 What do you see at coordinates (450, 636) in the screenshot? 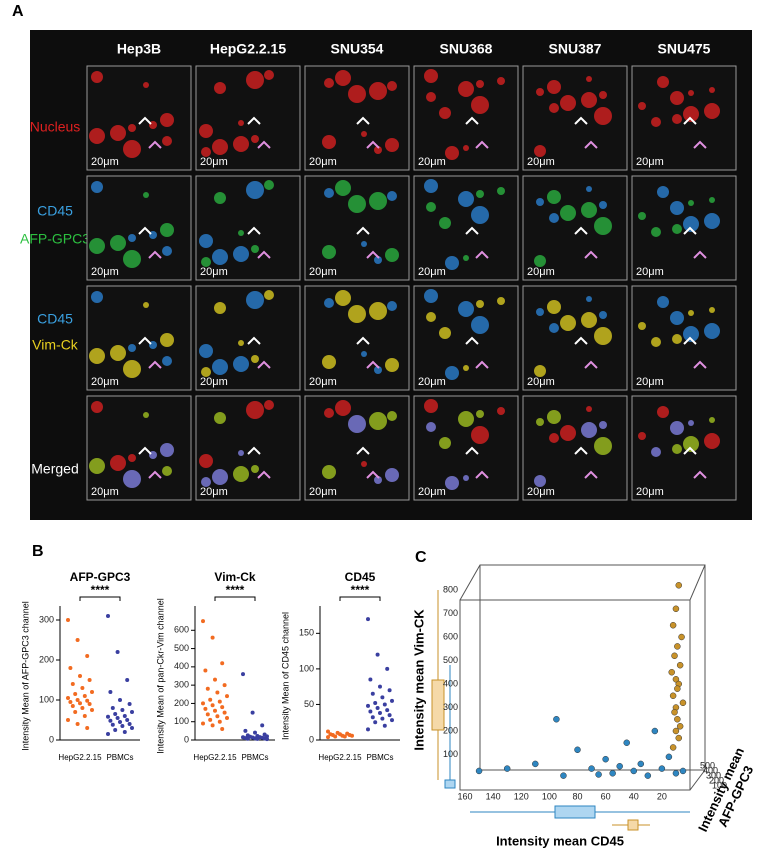
I see `y-tick-label: 600` at bounding box center [450, 636].